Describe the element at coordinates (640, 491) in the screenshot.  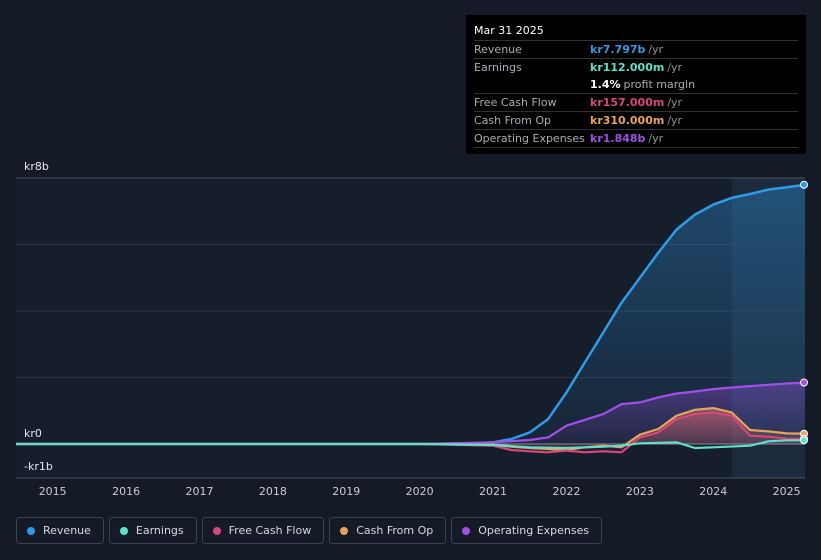
I see `x-tick-label: 2023` at that location.